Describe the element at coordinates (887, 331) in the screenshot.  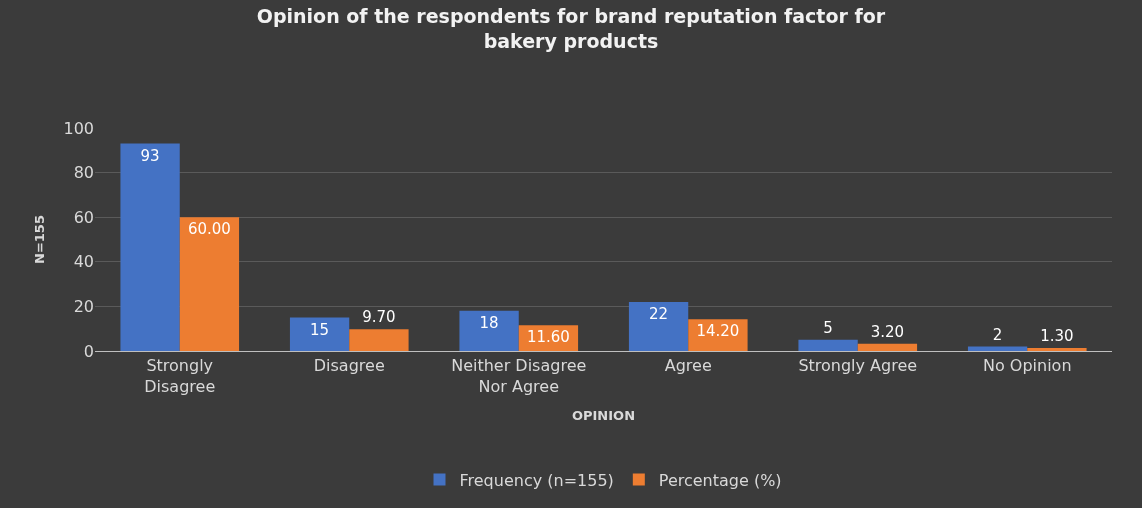
I see `data-label: 3.20` at that location.